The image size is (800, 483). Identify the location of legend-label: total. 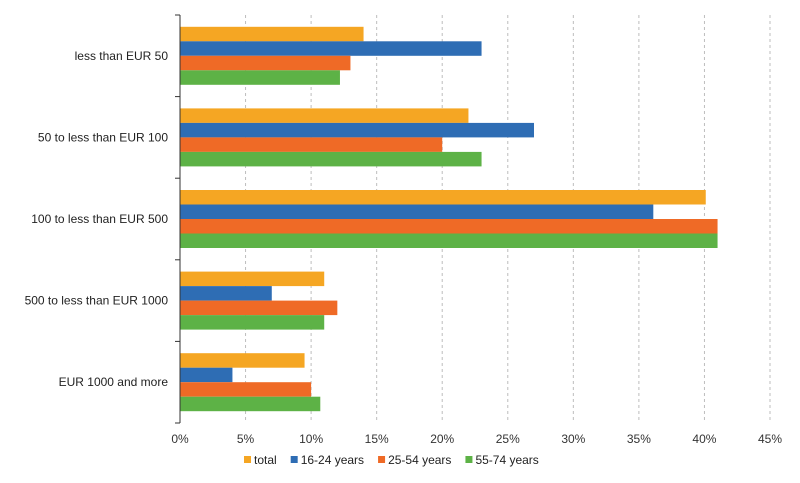
(265, 460).